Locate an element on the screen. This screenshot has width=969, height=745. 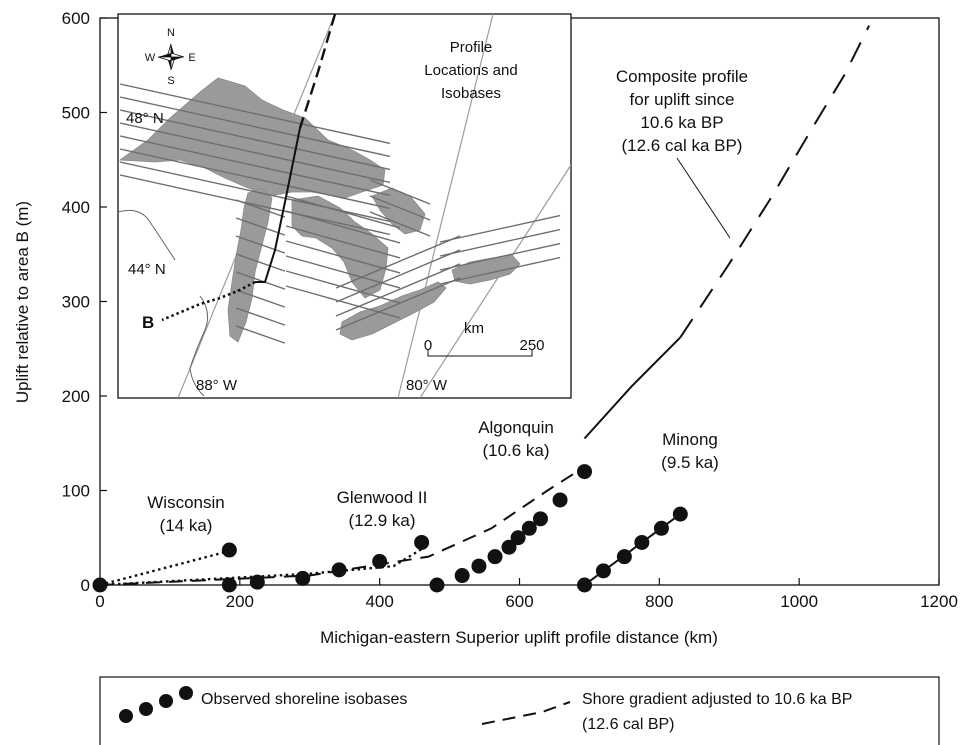
y-tick-label: 600 is located at coordinates (76, 18).